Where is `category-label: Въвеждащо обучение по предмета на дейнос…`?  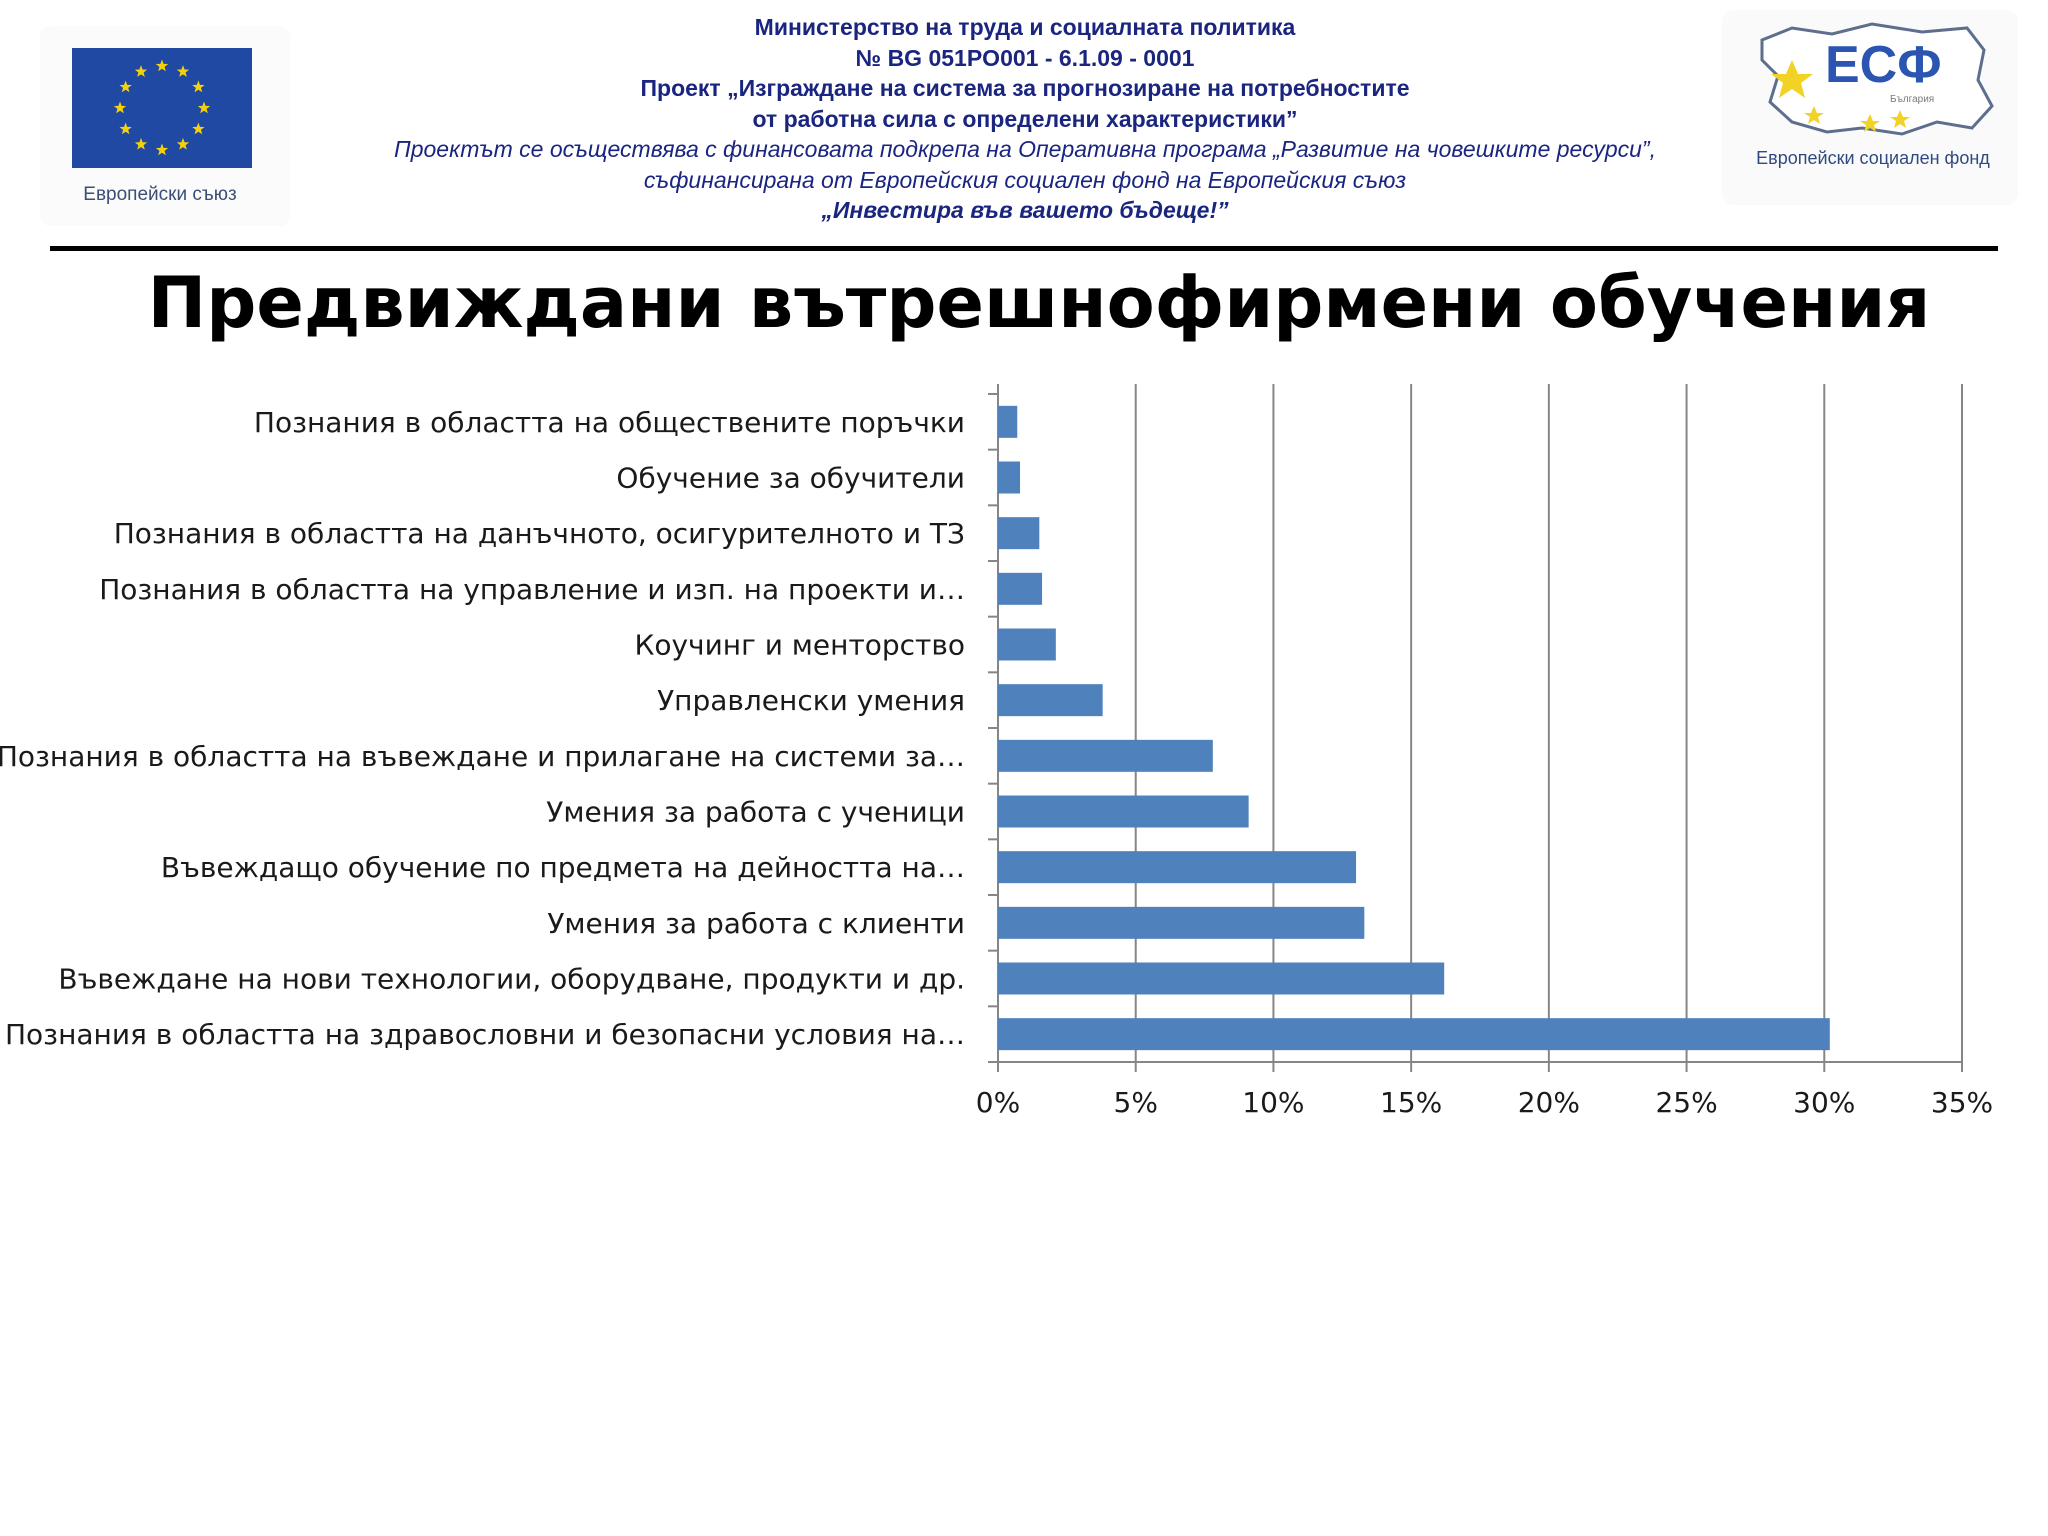
category-label: Въвеждащо обучение по предмета на дейнос… is located at coordinates (563, 867).